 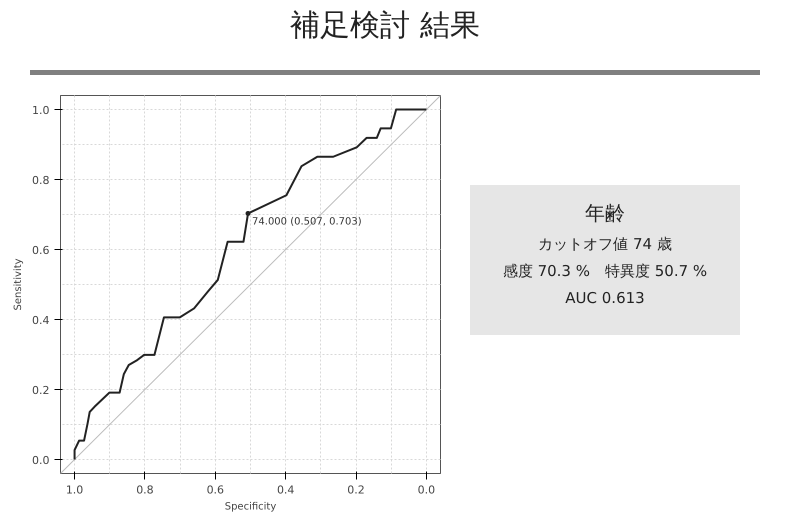 What do you see at coordinates (250, 507) in the screenshot?
I see `x-axis-title: Specificity` at bounding box center [250, 507].